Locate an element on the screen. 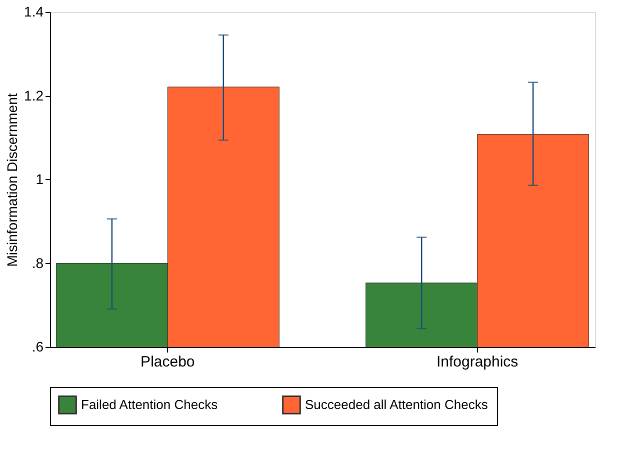  y-tick-label: 1.4 is located at coordinates (34, 12).